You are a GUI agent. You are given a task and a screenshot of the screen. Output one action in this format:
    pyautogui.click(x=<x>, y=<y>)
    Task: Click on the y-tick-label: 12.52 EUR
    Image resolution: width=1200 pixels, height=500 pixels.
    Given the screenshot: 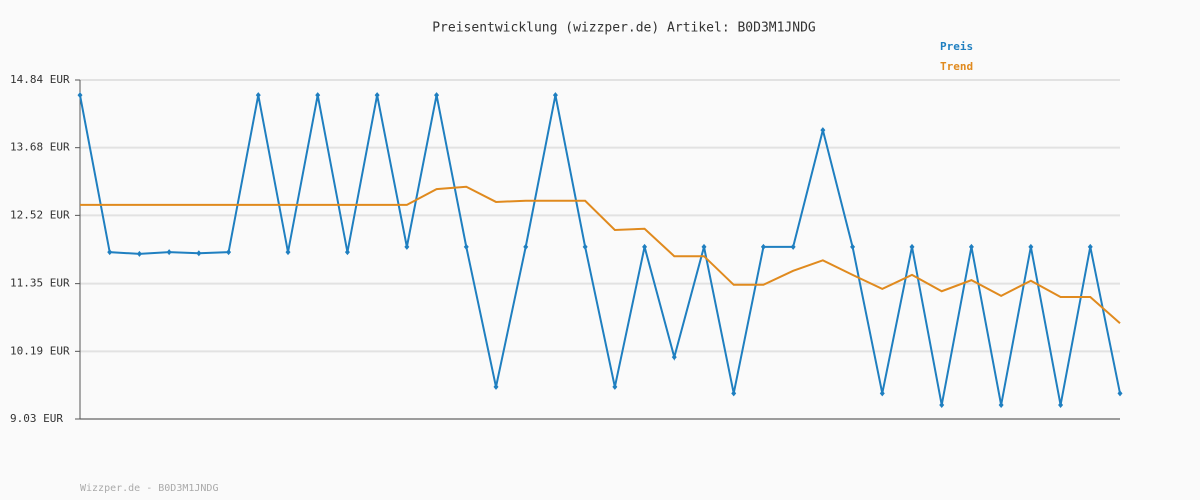 What is the action you would take?
    pyautogui.click(x=40, y=214)
    